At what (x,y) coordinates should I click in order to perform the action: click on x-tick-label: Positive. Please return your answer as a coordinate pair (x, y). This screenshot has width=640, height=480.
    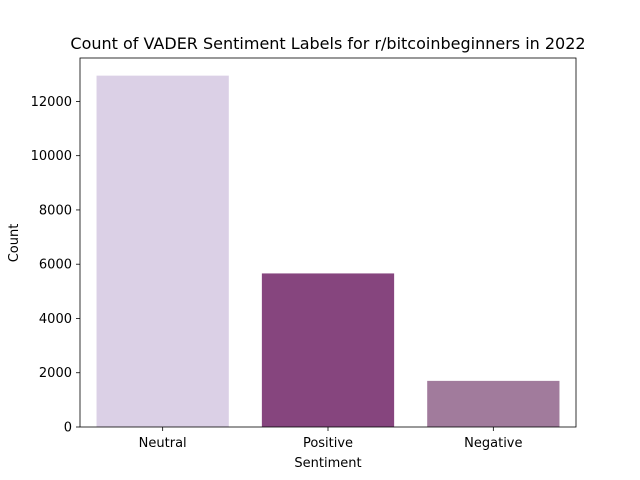
    Looking at the image, I should click on (328, 443).